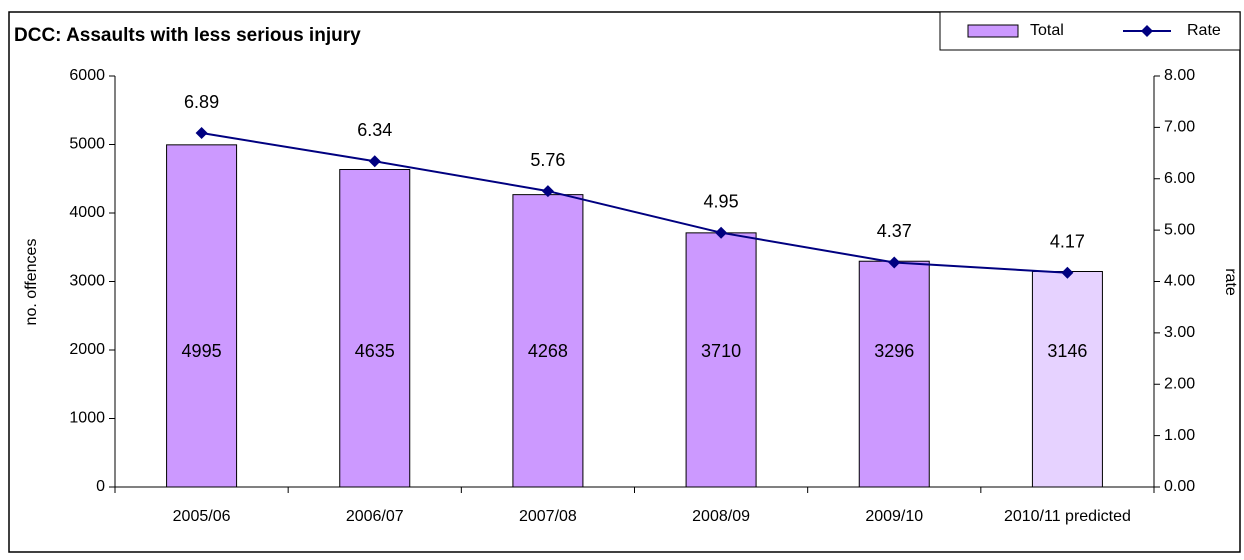 The height and width of the screenshot is (560, 1244). What do you see at coordinates (993, 31) in the screenshot?
I see `legend-swatch` at bounding box center [993, 31].